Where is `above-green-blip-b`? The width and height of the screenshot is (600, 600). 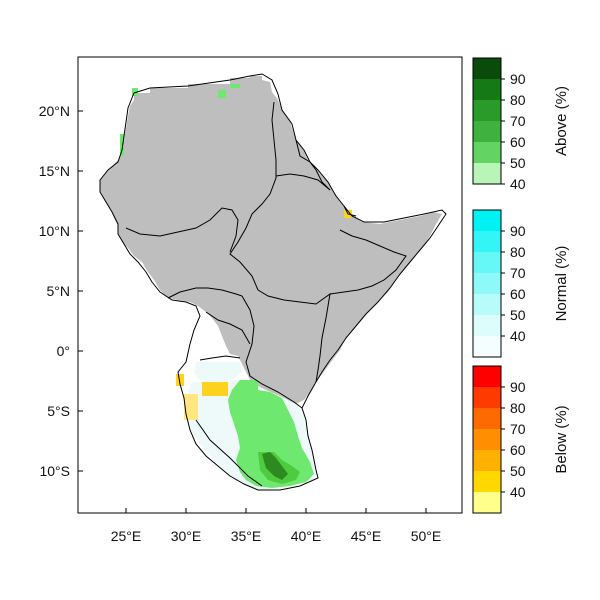
above-green-blip-b is located at coordinates (135, 92).